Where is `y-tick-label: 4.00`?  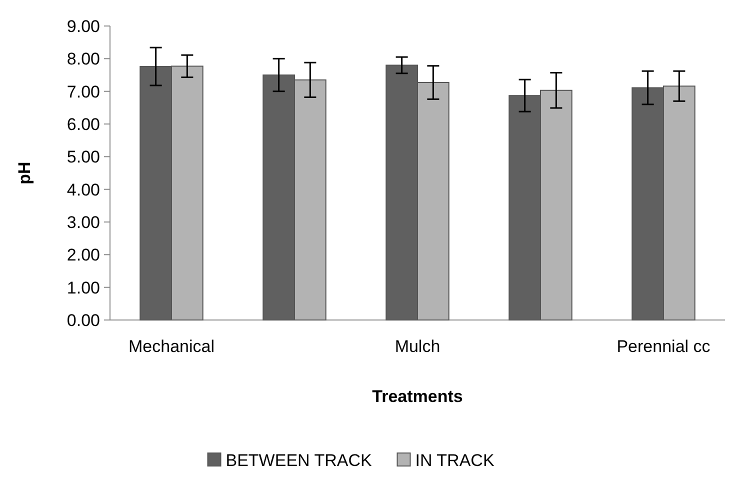
y-tick-label: 4.00 is located at coordinates (83, 190).